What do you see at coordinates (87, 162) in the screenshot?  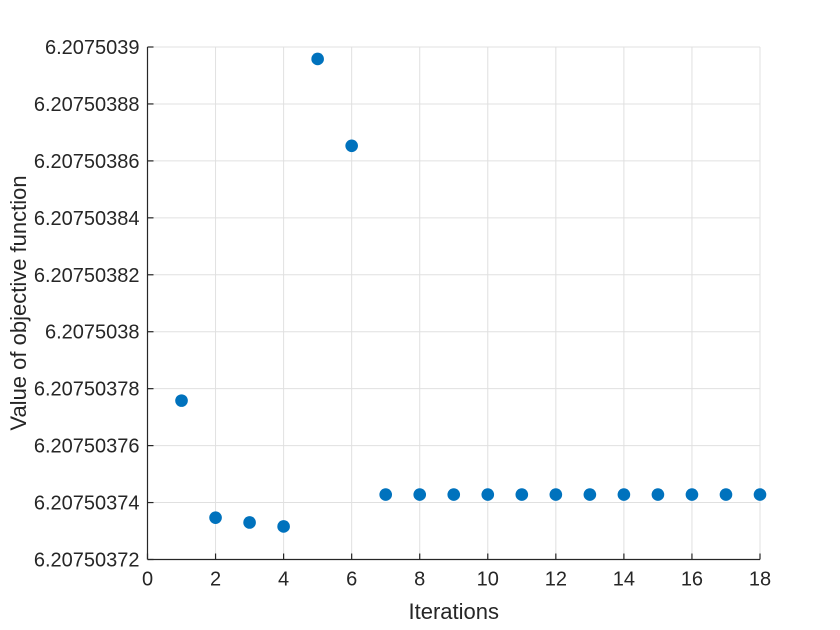 I see `y-tick-label: 6.20750386` at bounding box center [87, 162].